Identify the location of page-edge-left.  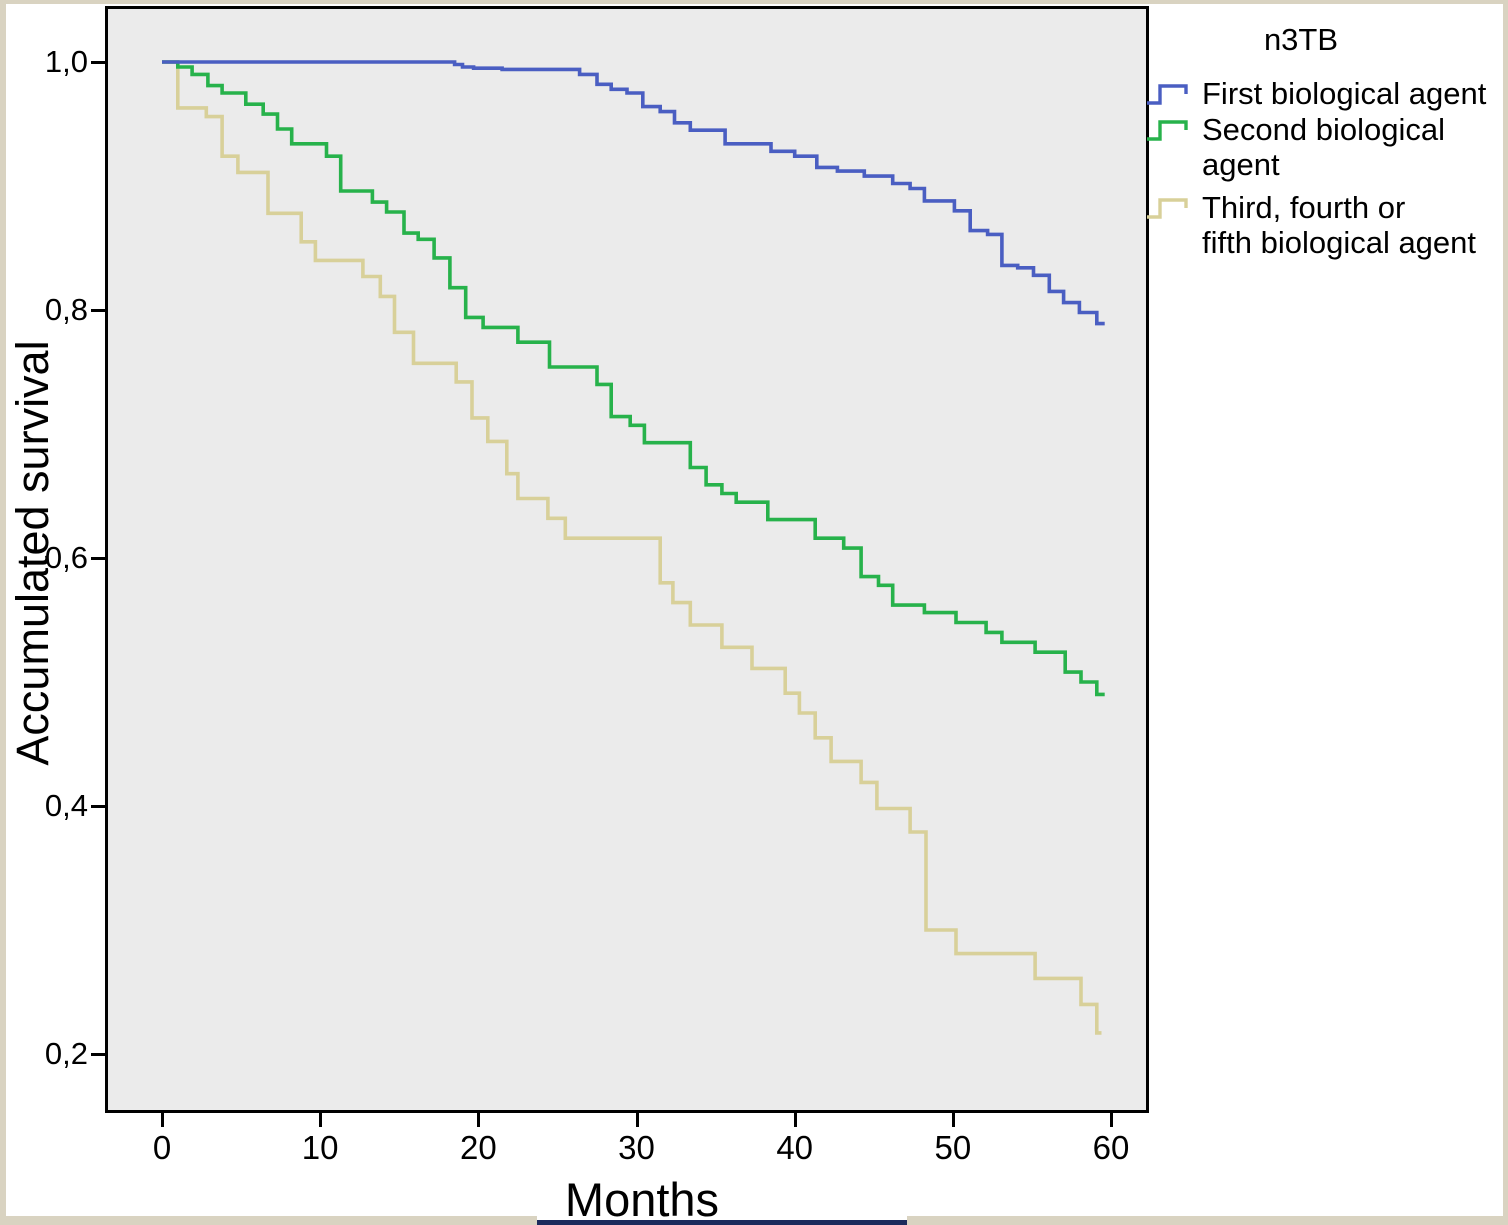
(3, 612).